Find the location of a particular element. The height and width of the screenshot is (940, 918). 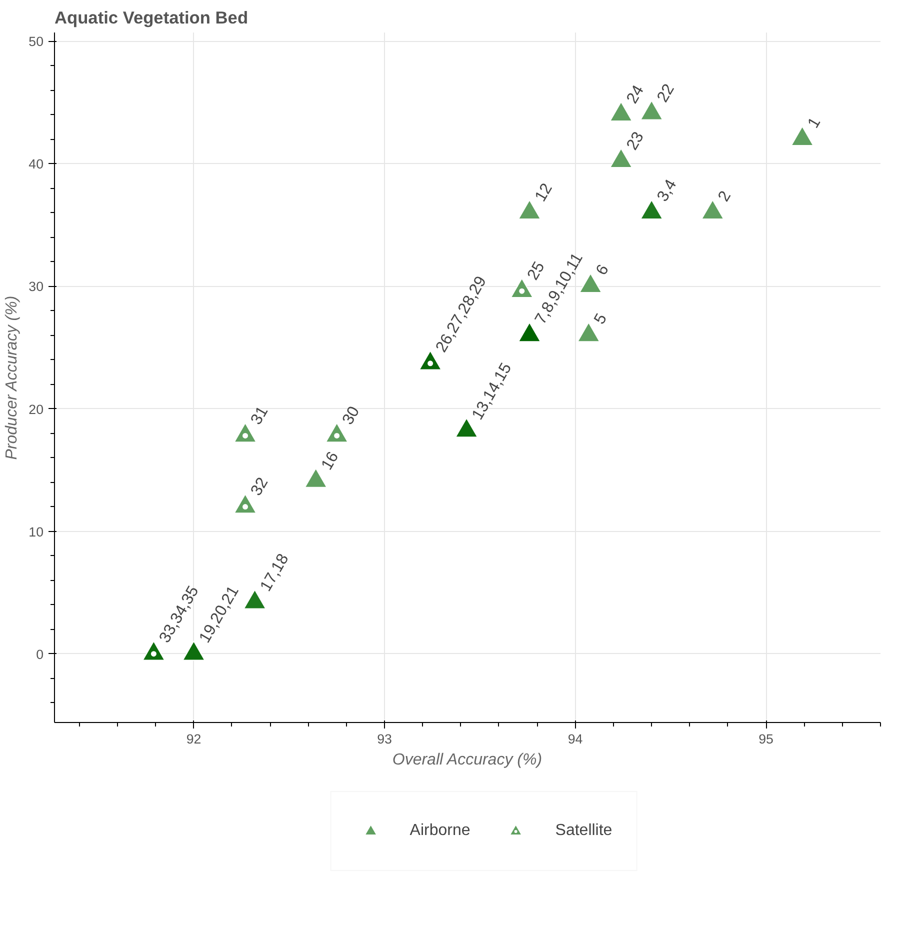

y-tick-label: 50 is located at coordinates (36, 42).